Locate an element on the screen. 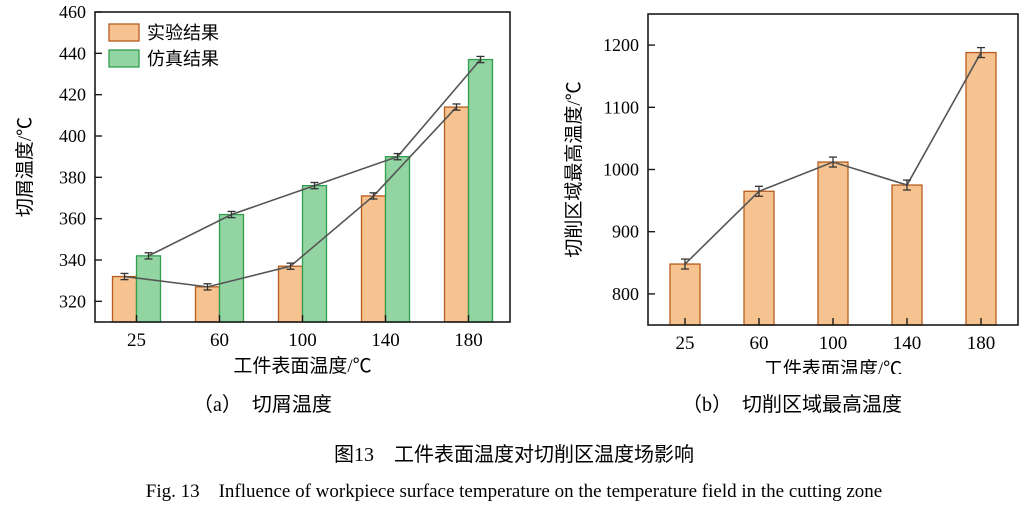 The image size is (1028, 513). svg-text: 380 is located at coordinates (72, 177).